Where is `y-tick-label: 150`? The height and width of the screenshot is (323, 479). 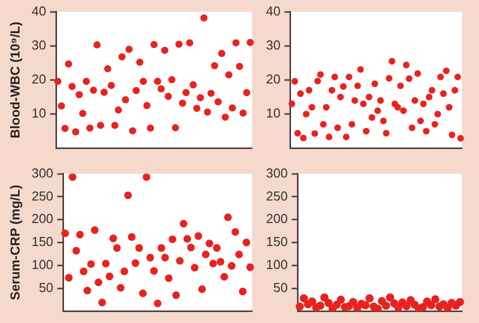 y-tick-label: 150 is located at coordinates (43, 242).